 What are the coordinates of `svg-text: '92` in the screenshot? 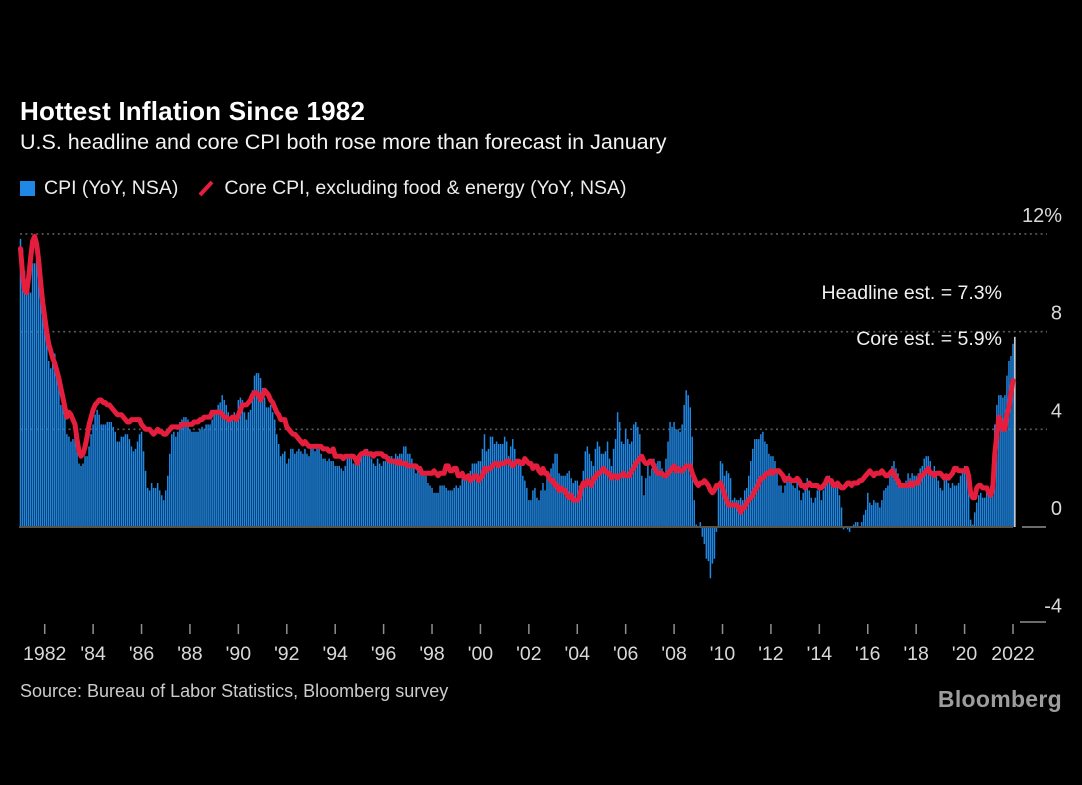 It's located at (286, 654).